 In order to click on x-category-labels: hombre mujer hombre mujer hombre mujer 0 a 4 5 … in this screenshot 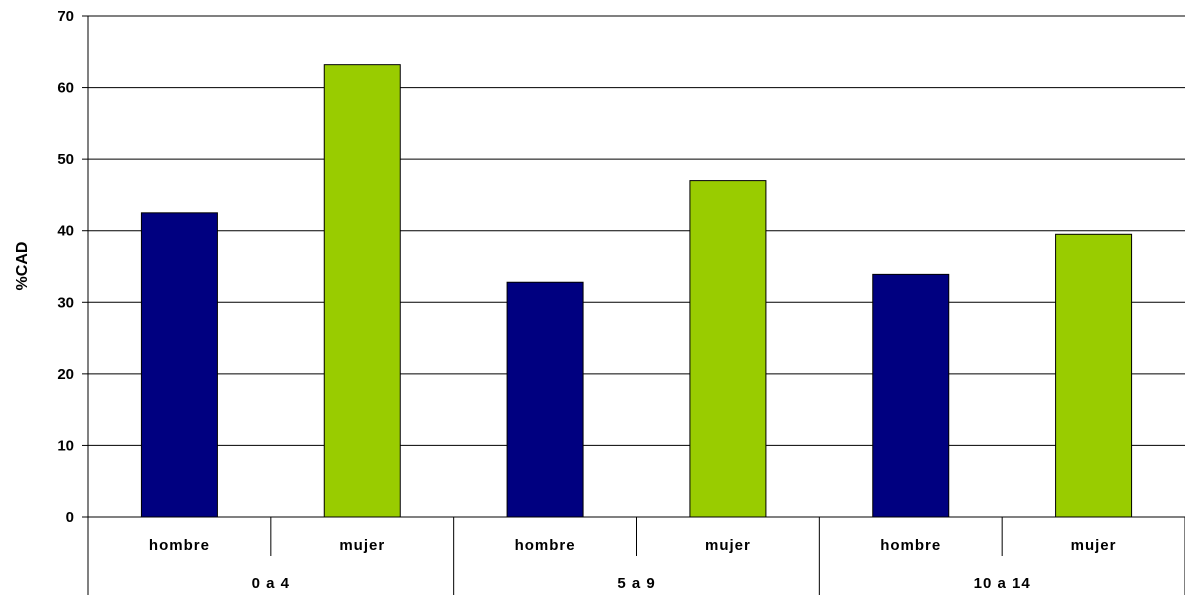, I will do `click(633, 564)`.